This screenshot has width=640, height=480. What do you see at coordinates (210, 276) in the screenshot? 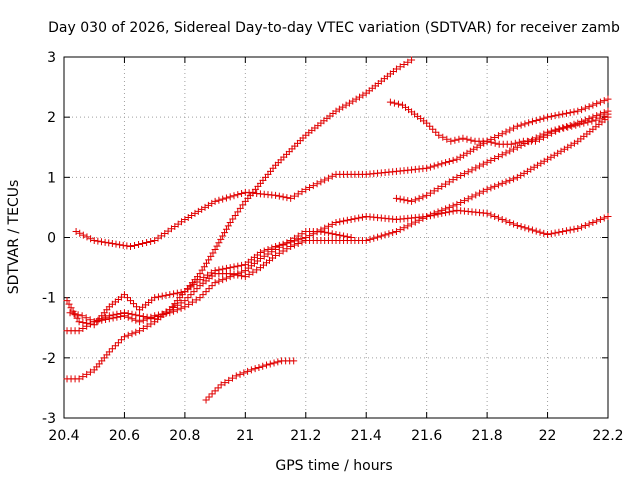
I see `series-arc-e` at bounding box center [210, 276].